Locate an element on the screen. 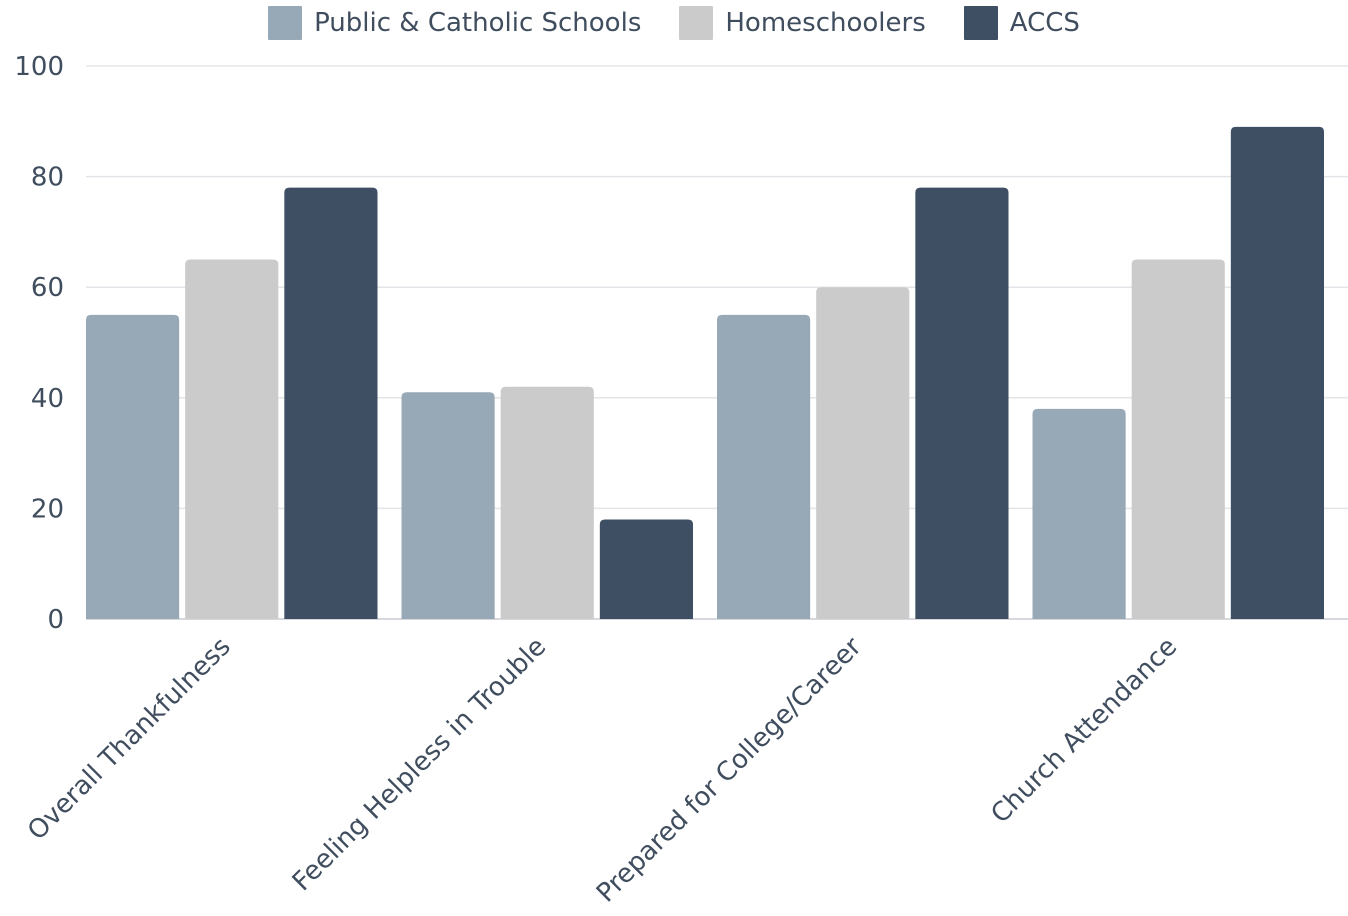 The height and width of the screenshot is (916, 1348). x-tick-label: Church Attendance is located at coordinates (1084, 731).